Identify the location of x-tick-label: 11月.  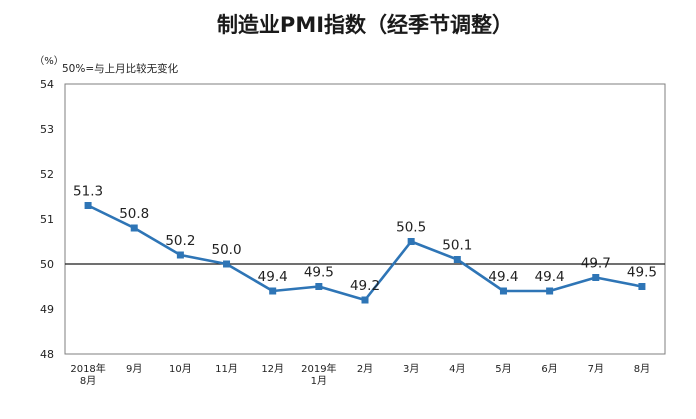
(226, 369).